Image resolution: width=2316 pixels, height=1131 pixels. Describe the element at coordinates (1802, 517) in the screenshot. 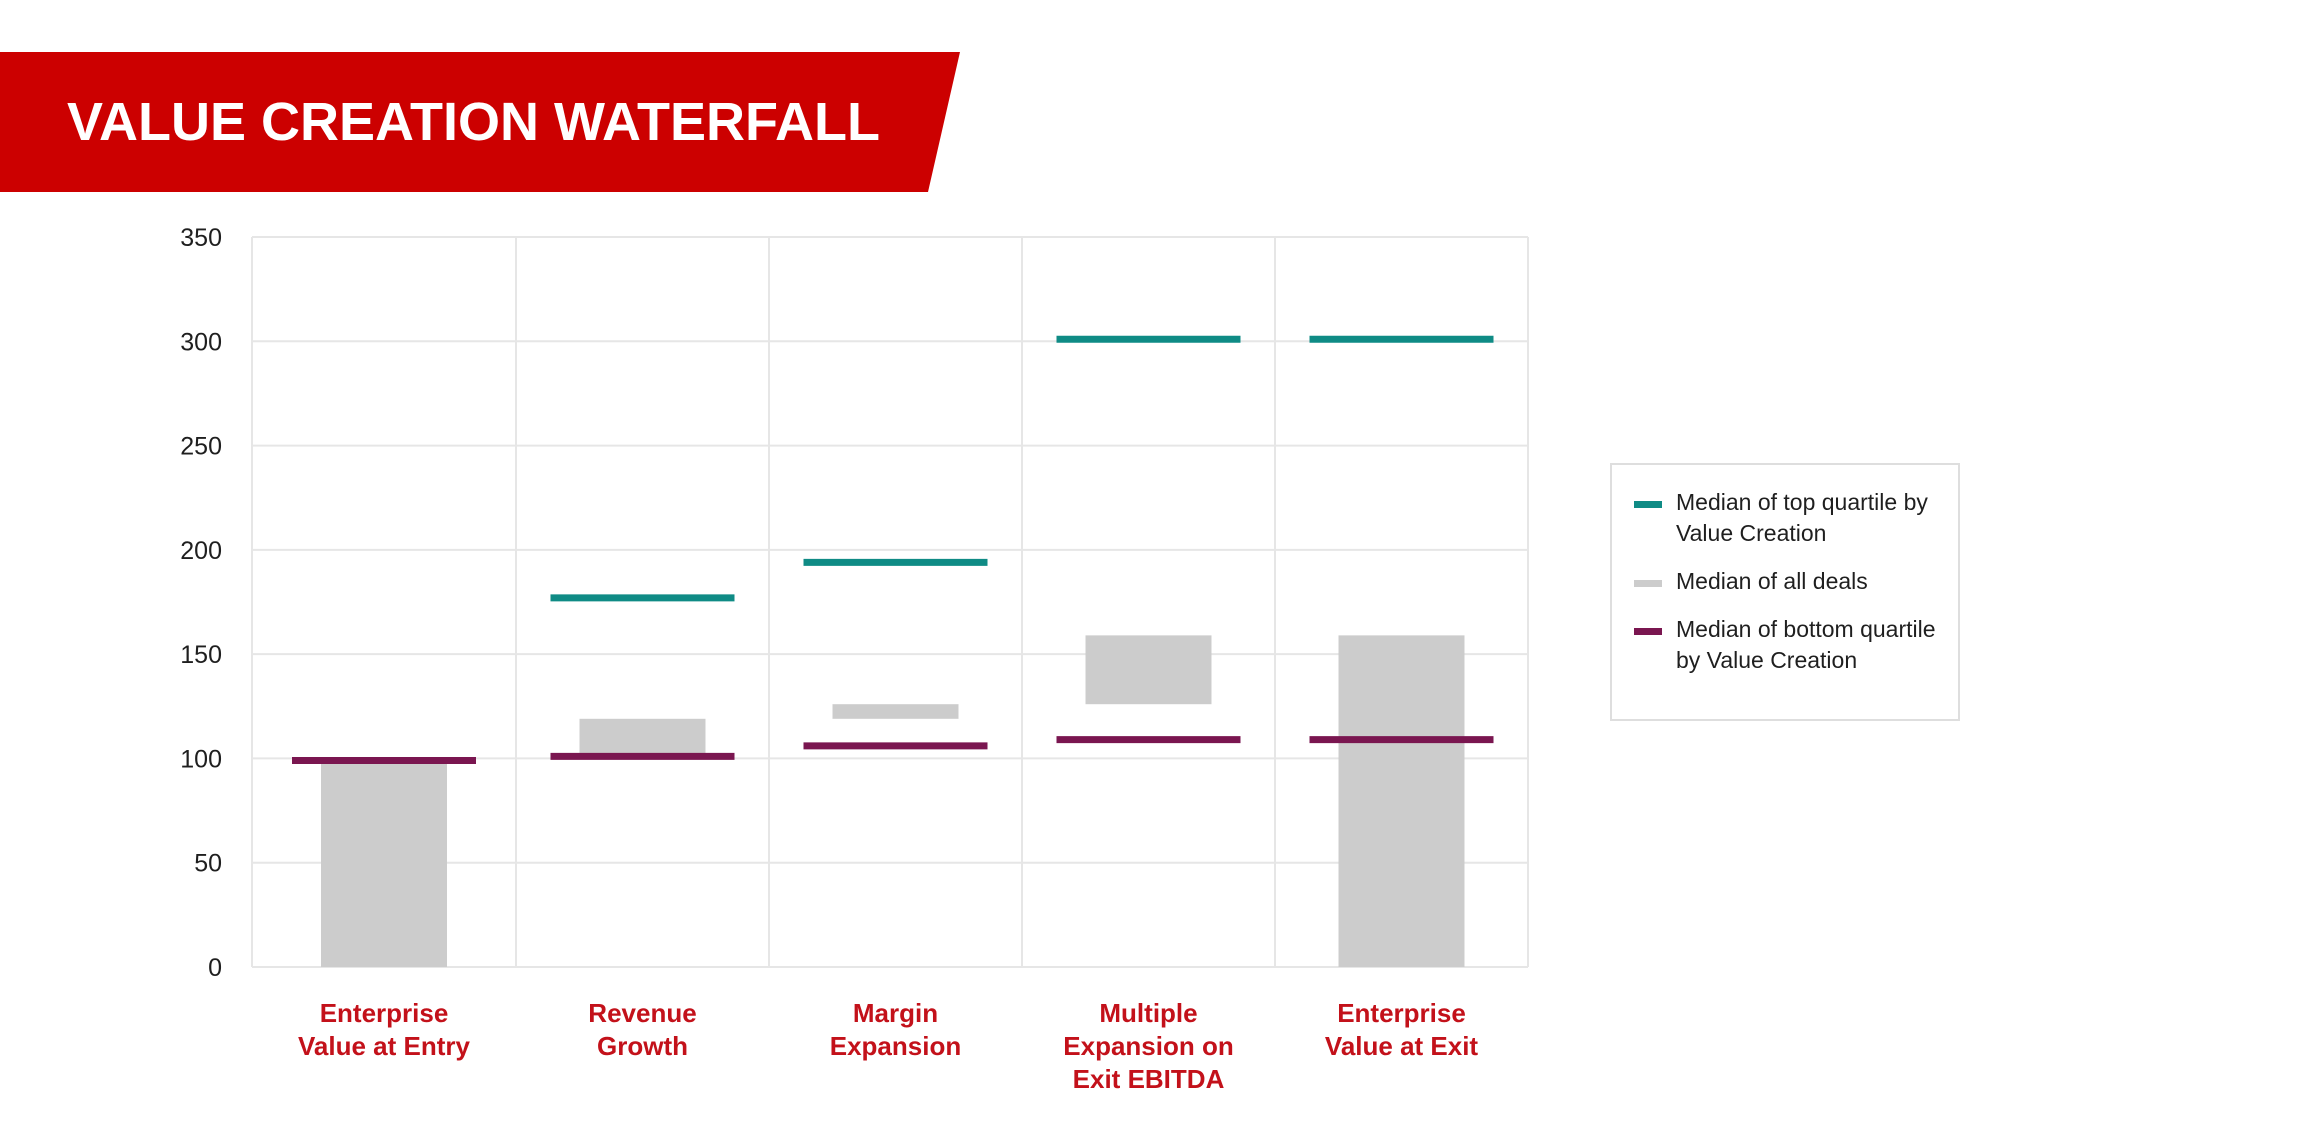

I see `legend-label-top-quartile: Median of top quartile by Value Creation` at that location.